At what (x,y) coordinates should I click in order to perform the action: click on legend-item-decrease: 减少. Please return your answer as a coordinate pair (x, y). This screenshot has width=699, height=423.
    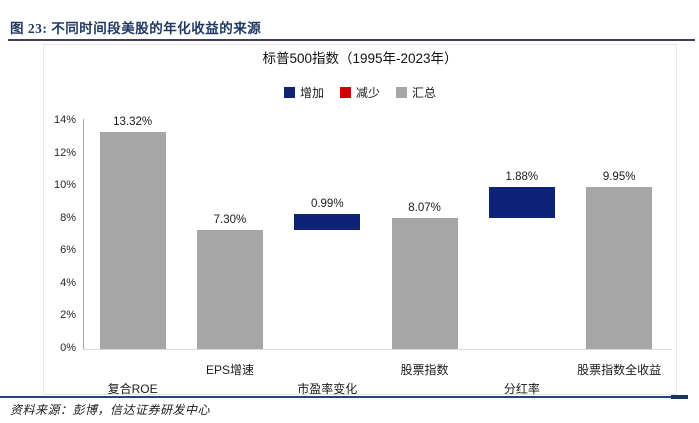
    Looking at the image, I should click on (359, 92).